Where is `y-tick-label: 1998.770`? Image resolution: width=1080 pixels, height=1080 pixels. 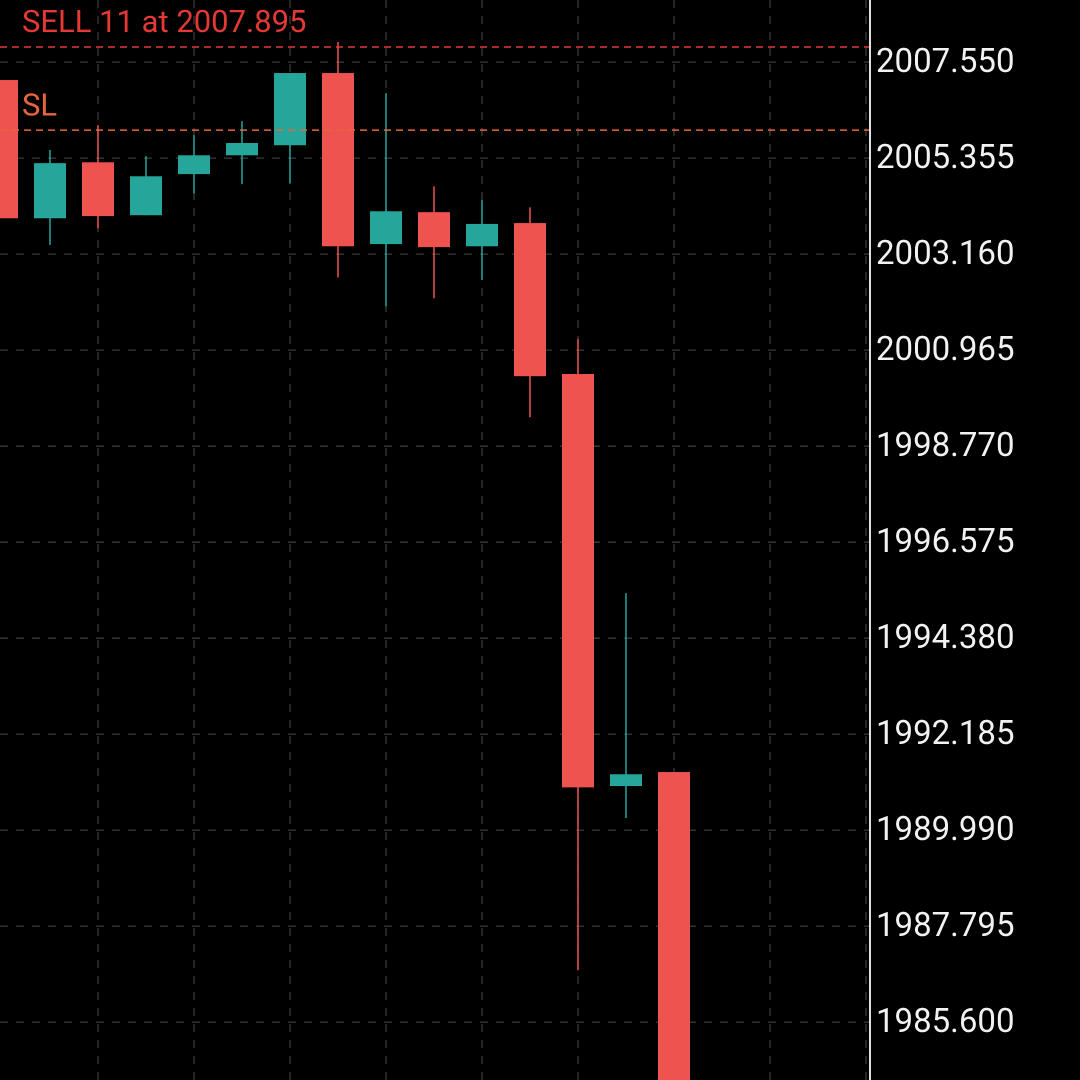
y-tick-label: 1998.770 is located at coordinates (945, 445).